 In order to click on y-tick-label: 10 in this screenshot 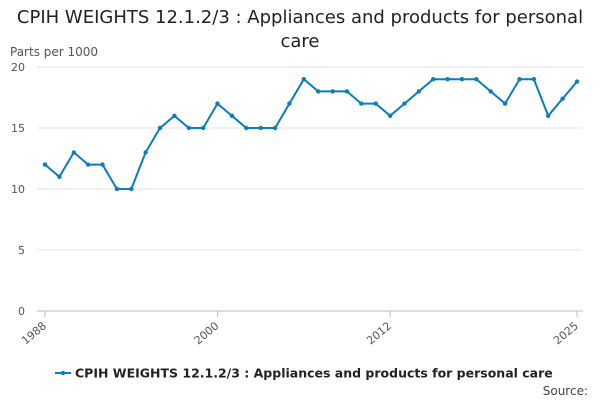, I will do `click(18, 189)`.